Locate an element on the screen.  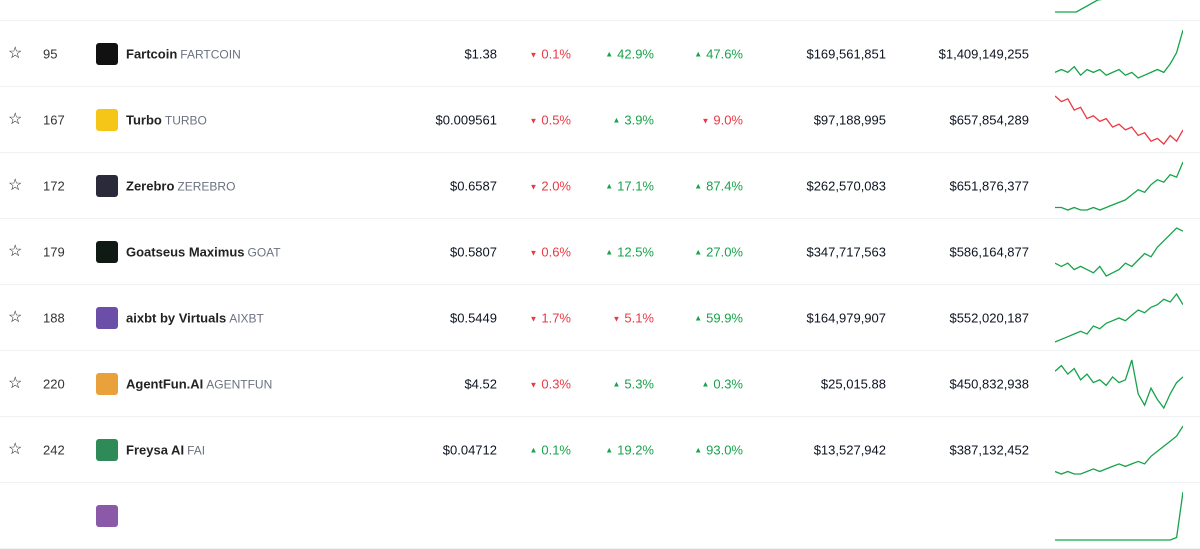
change-24h-value: 42.9% is located at coordinates (635, 53).